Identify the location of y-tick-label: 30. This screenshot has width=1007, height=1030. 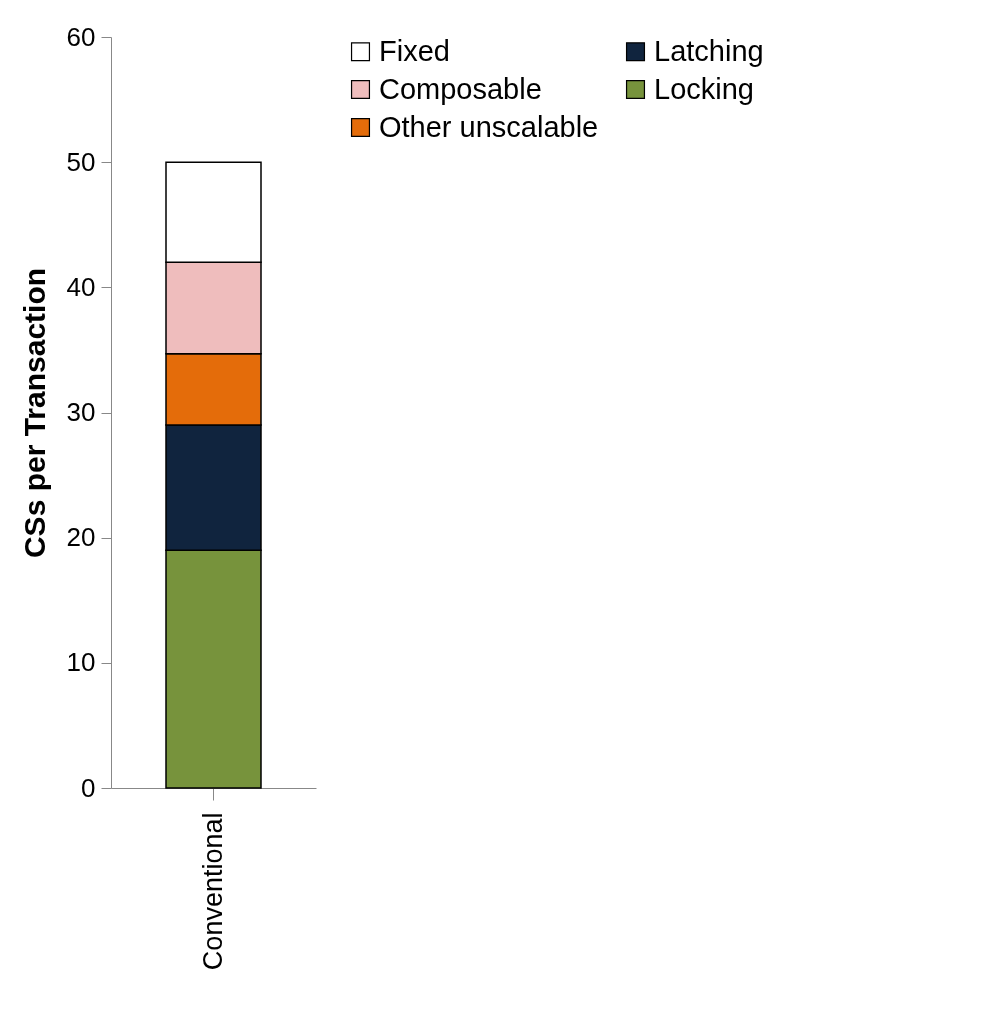
(81, 412).